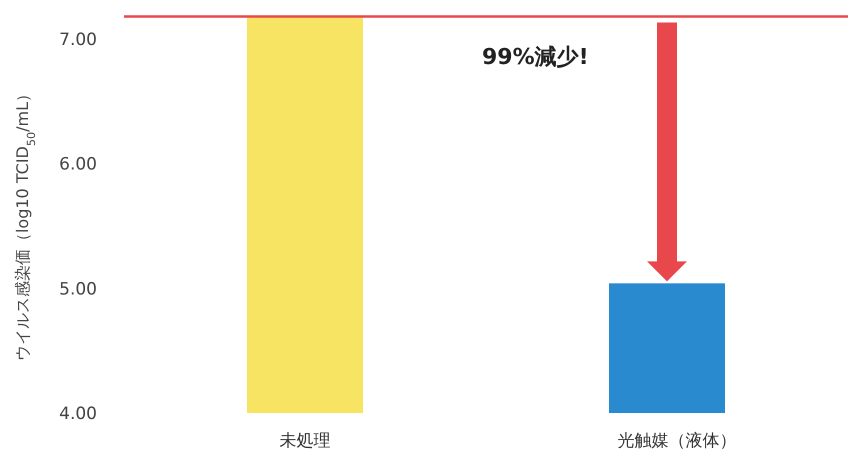 The image size is (848, 456). What do you see at coordinates (78, 414) in the screenshot?
I see `y-tick-label: 4.00` at bounding box center [78, 414].